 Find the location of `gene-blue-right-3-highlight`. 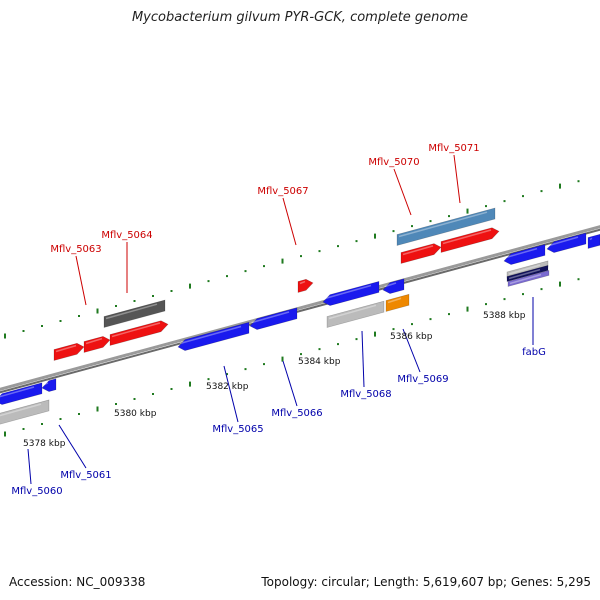

gene-blue-right-3-highlight is located at coordinates (591, 239).